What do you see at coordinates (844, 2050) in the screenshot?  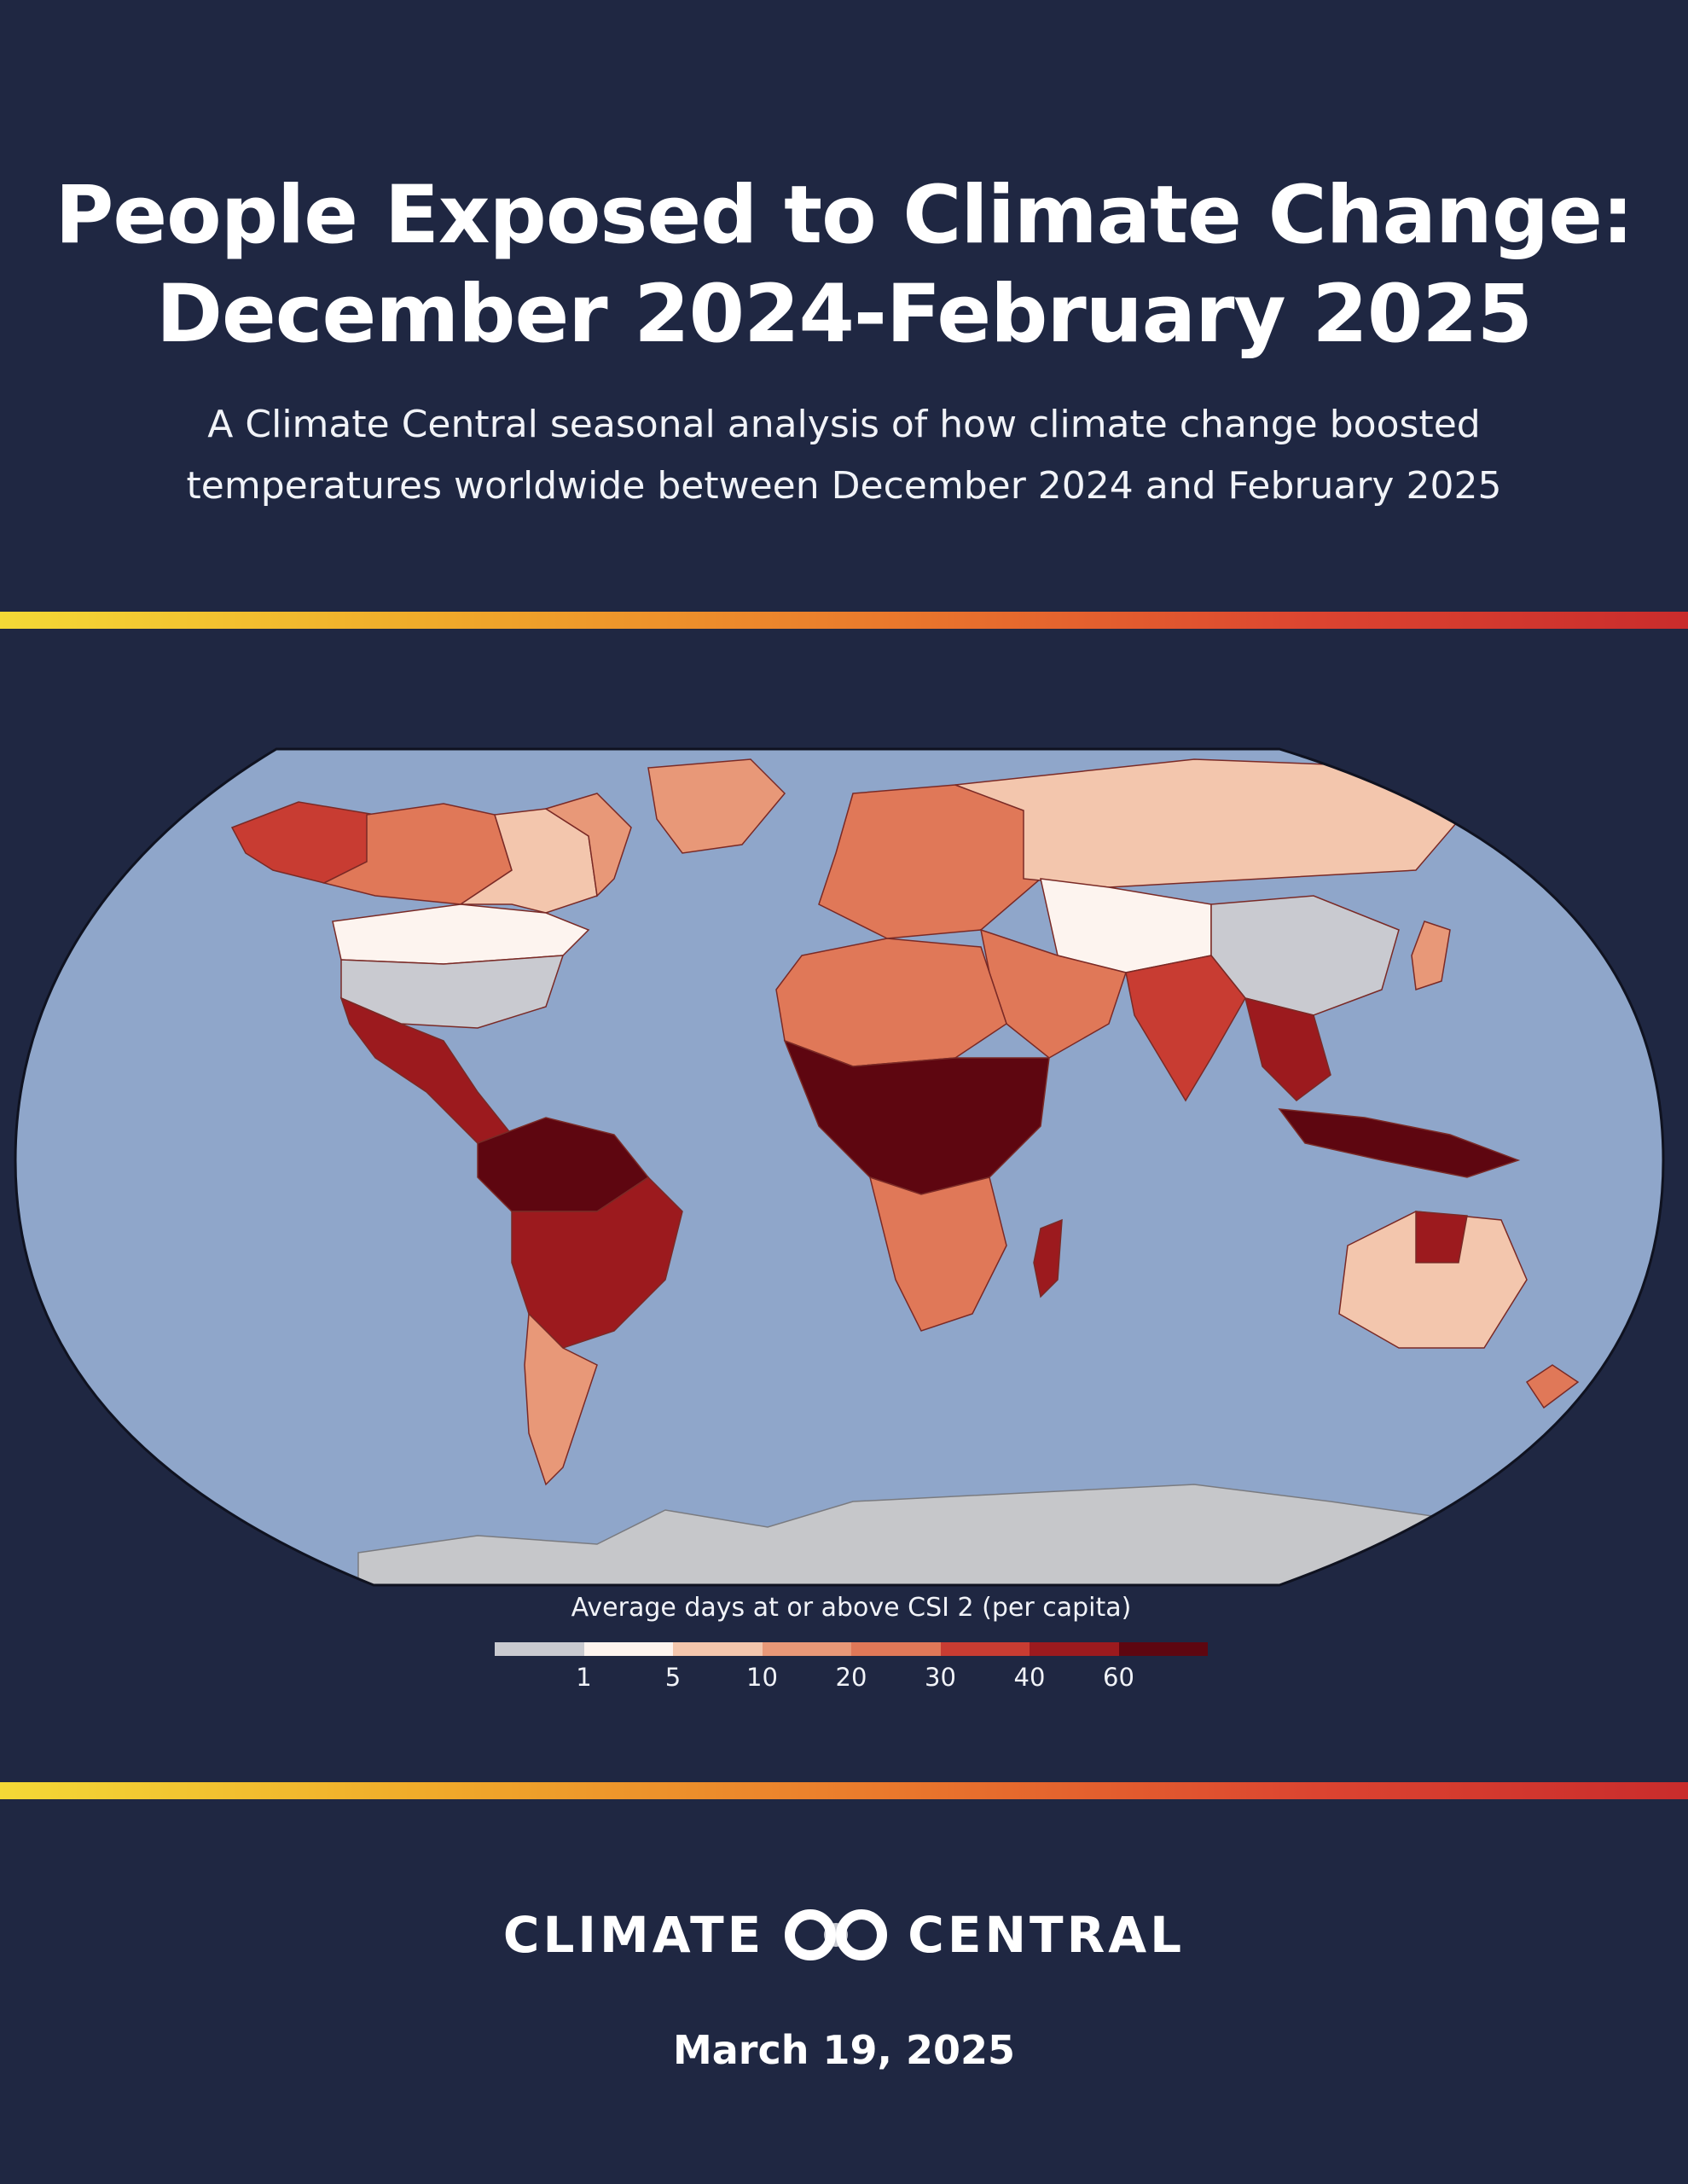 I see `publication-date: March 19, 2025` at bounding box center [844, 2050].